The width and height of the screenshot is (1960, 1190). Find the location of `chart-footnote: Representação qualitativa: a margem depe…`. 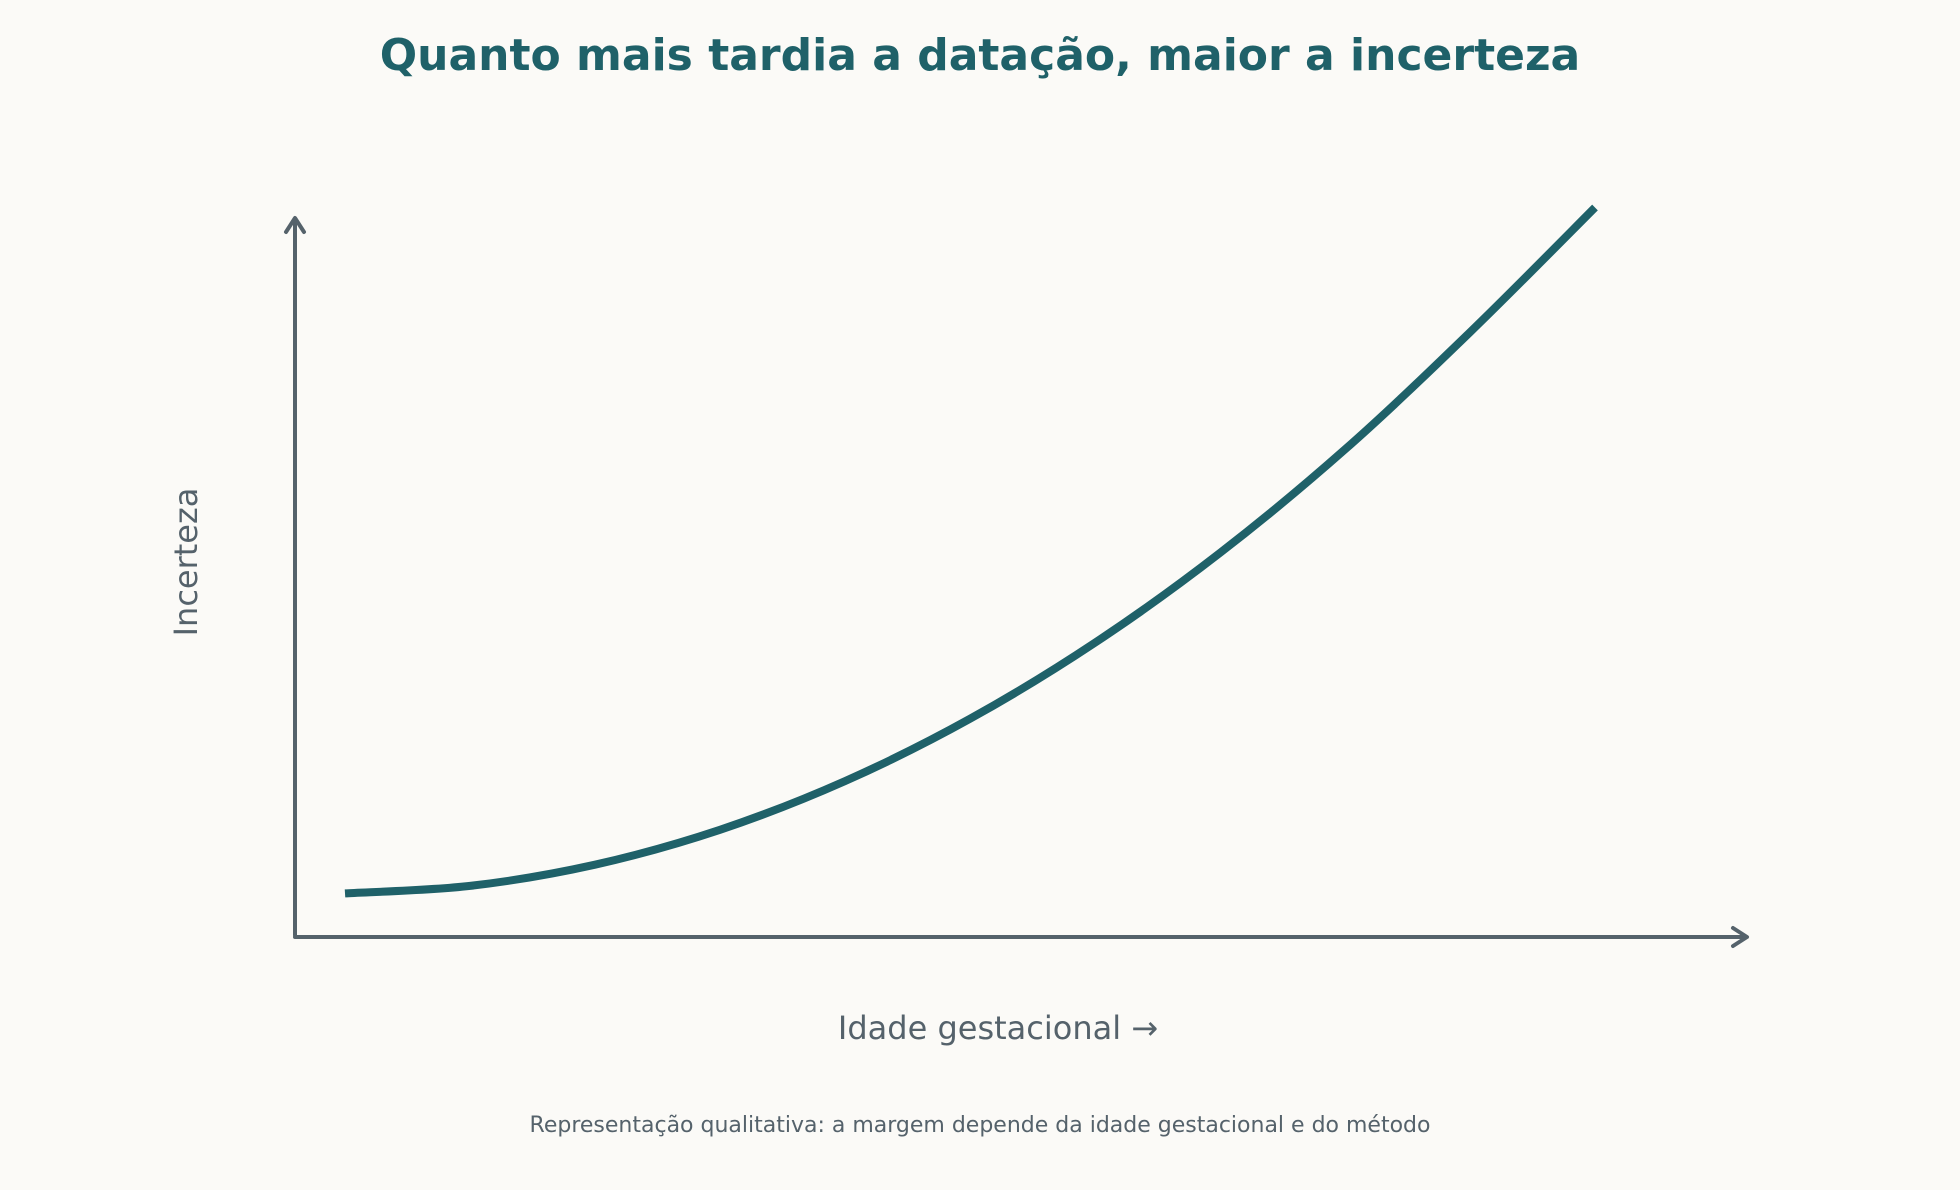

chart-footnote: Representação qualitativa: a margem depe… is located at coordinates (980, 1125).